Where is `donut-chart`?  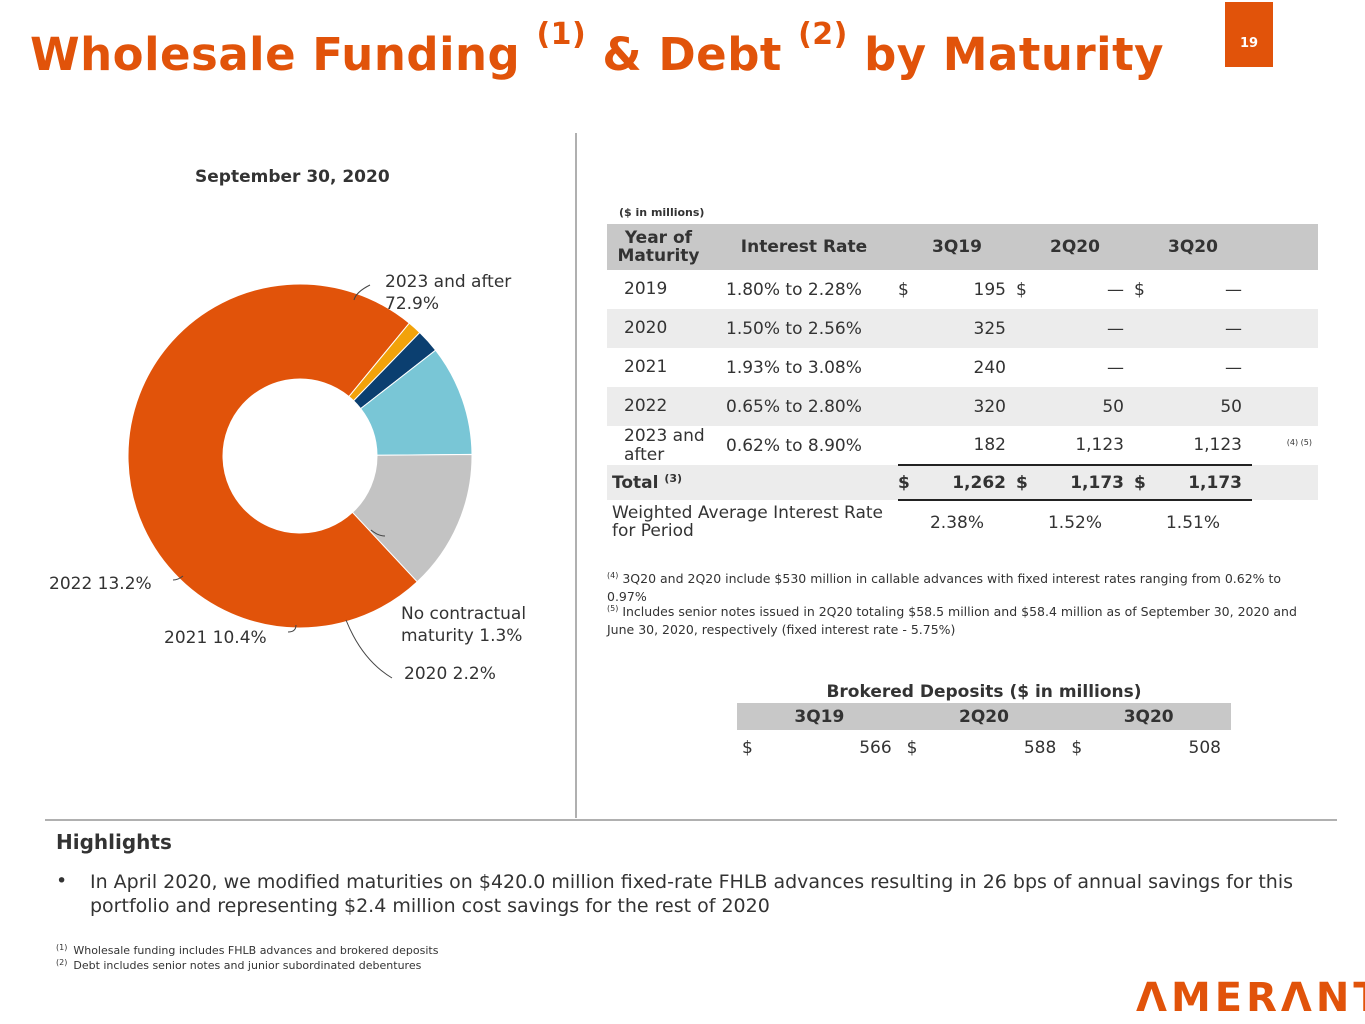 donut-chart is located at coordinates (300, 481).